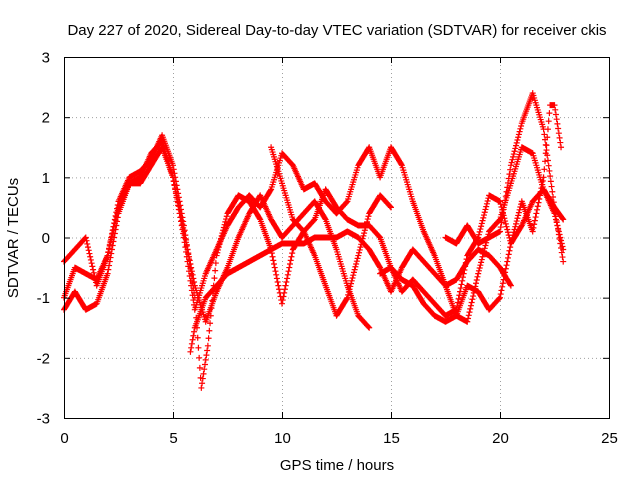 This screenshot has height=480, width=640. I want to click on x-tick-label: 25, so click(609, 438).